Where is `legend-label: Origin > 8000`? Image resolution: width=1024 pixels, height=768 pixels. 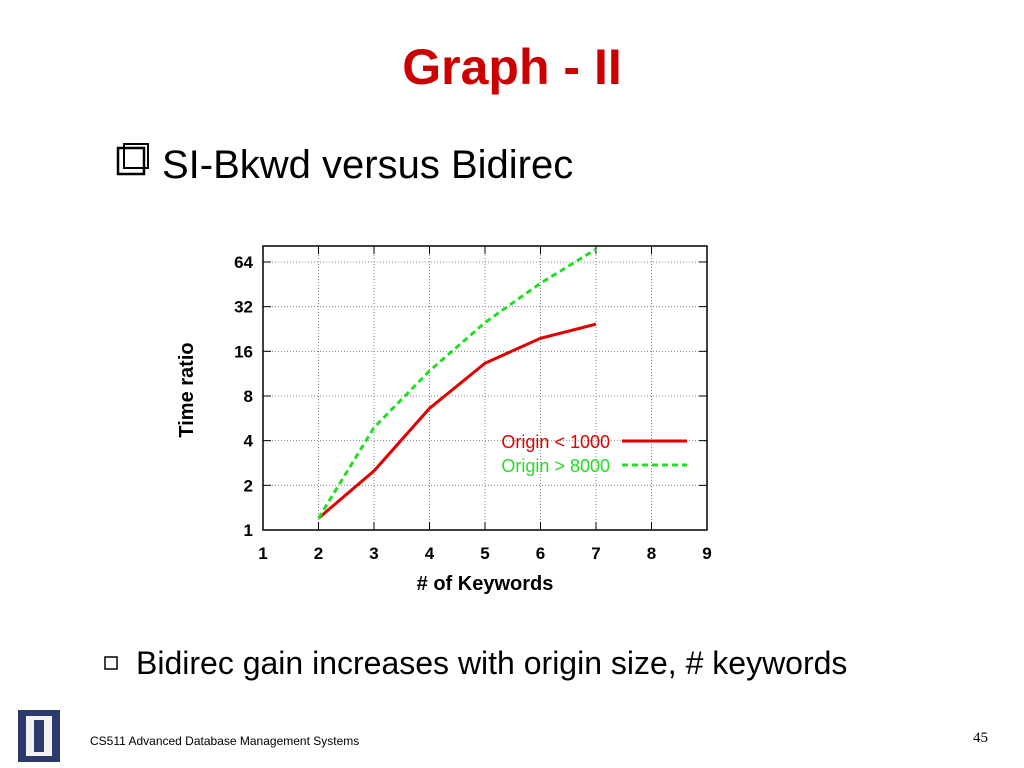 legend-label: Origin > 8000 is located at coordinates (555, 466).